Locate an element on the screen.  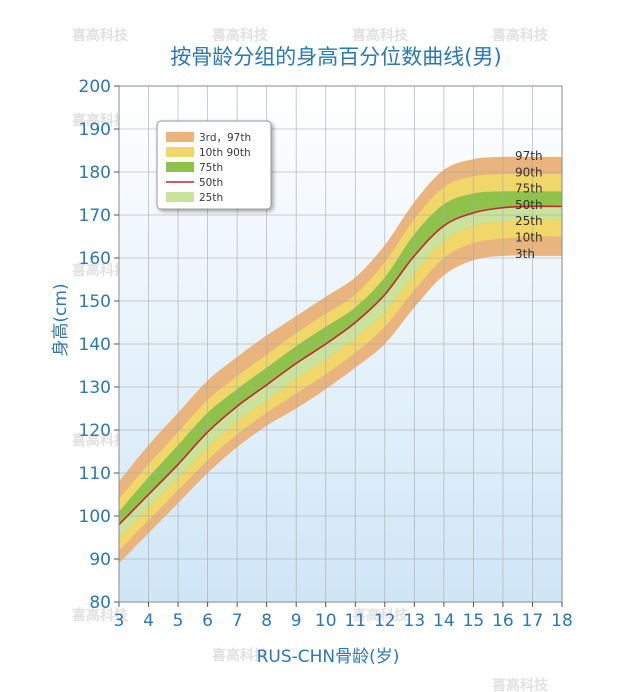
y-axis-label: 身高(cm) is located at coordinates (61, 319).